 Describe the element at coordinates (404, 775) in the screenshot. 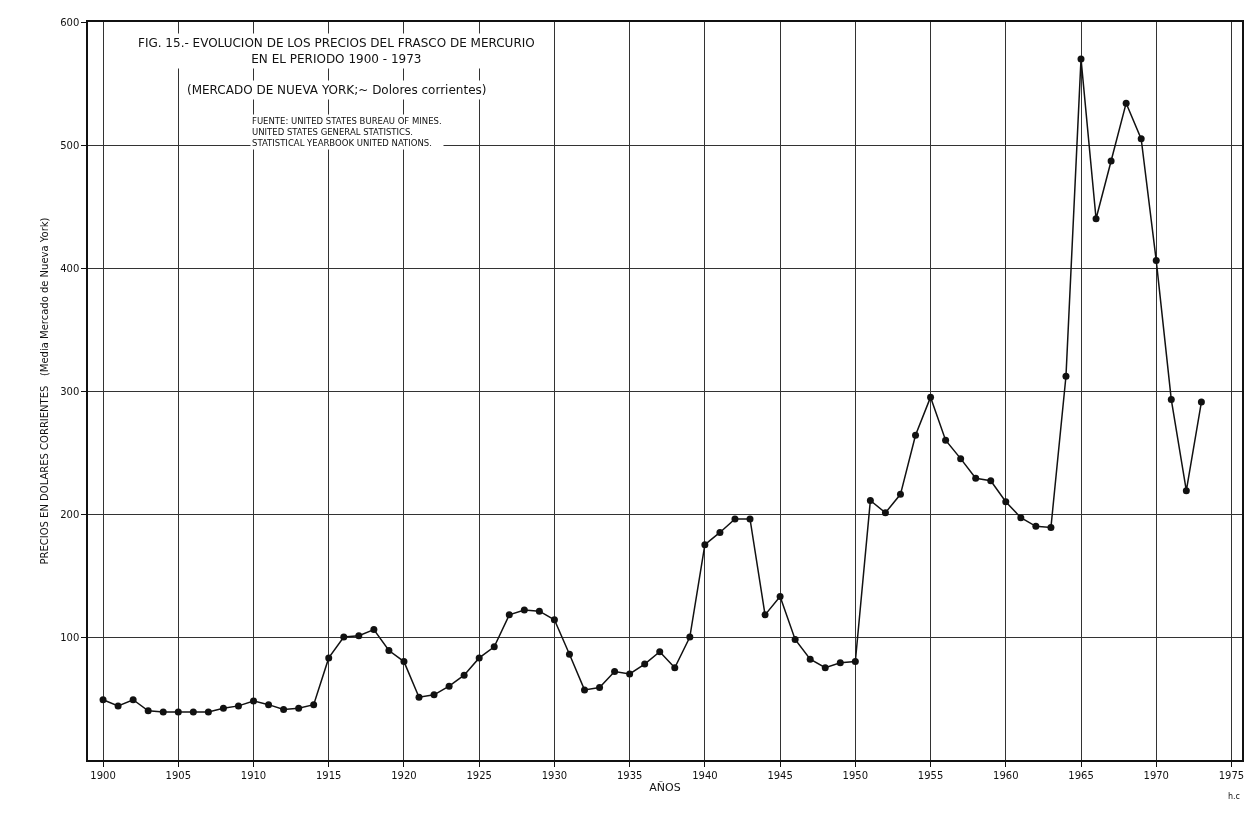

I see `x-tick-label: 1920` at that location.